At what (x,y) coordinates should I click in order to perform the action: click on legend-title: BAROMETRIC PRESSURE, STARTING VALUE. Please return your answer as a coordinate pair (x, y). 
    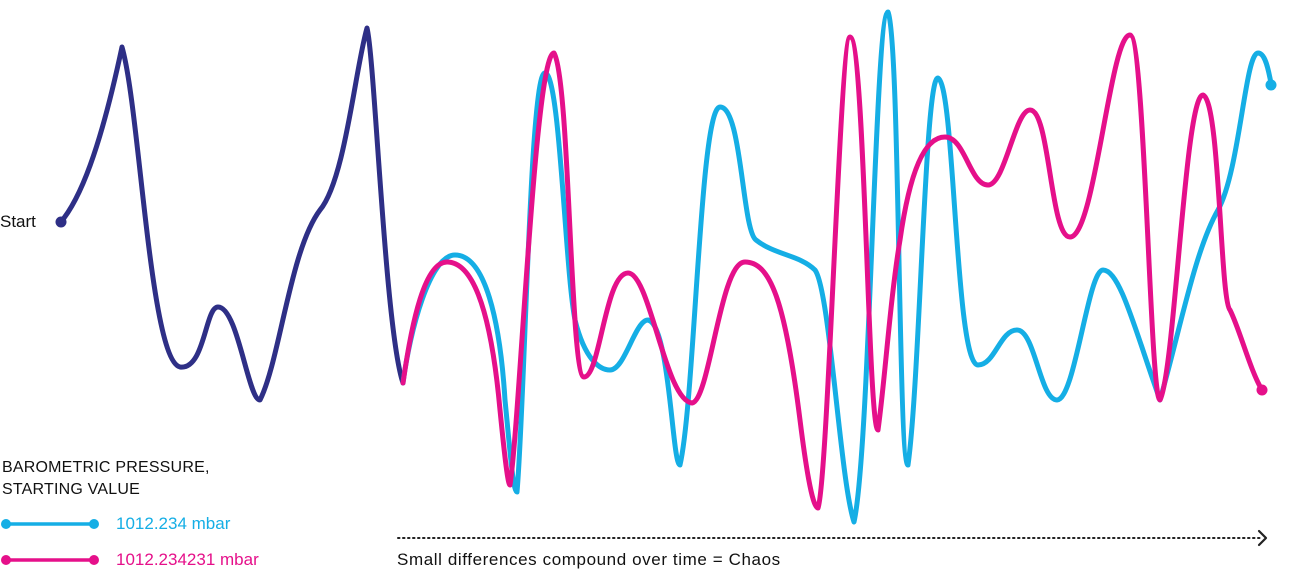
    Looking at the image, I should click on (106, 479).